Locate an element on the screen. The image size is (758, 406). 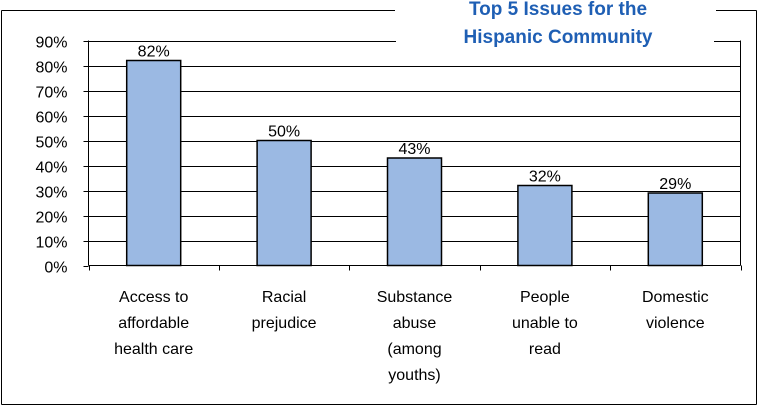
title-backdrop is located at coordinates (555, 28).